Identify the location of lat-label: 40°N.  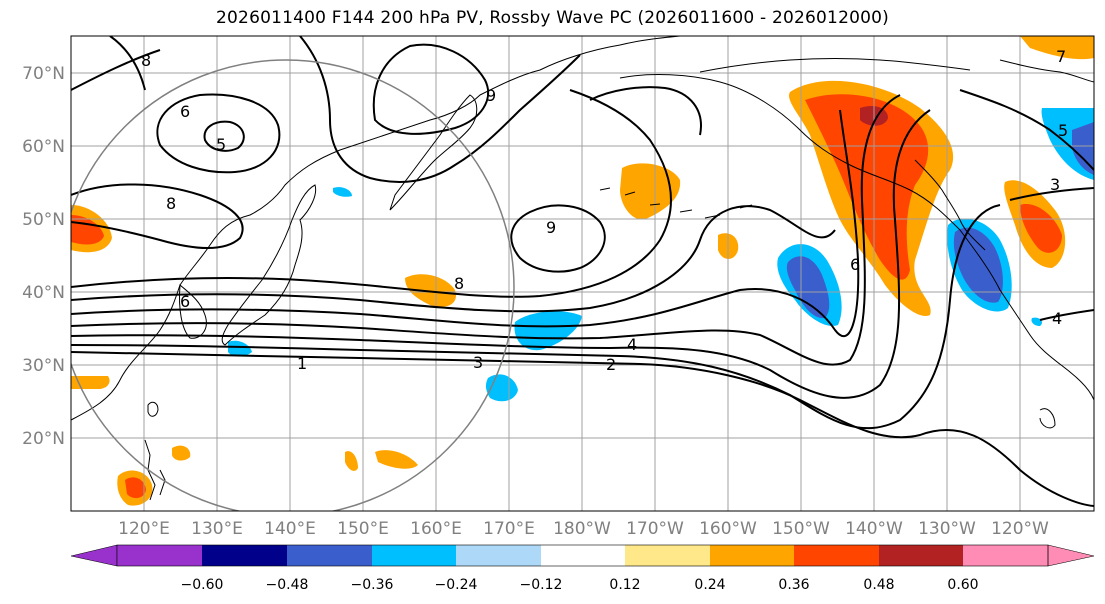
(43, 293).